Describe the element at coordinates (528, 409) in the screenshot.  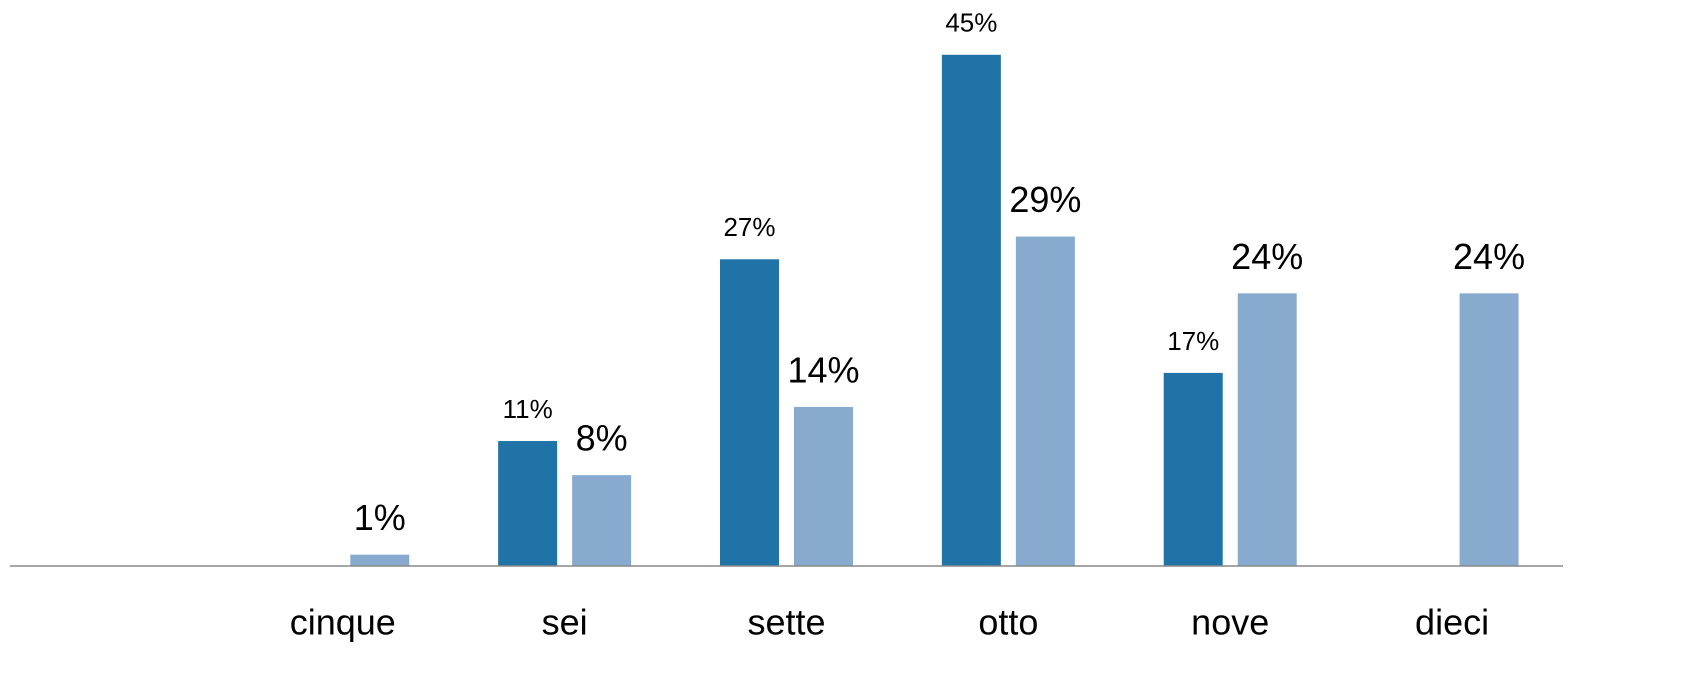
I see `data-label: 11%` at that location.